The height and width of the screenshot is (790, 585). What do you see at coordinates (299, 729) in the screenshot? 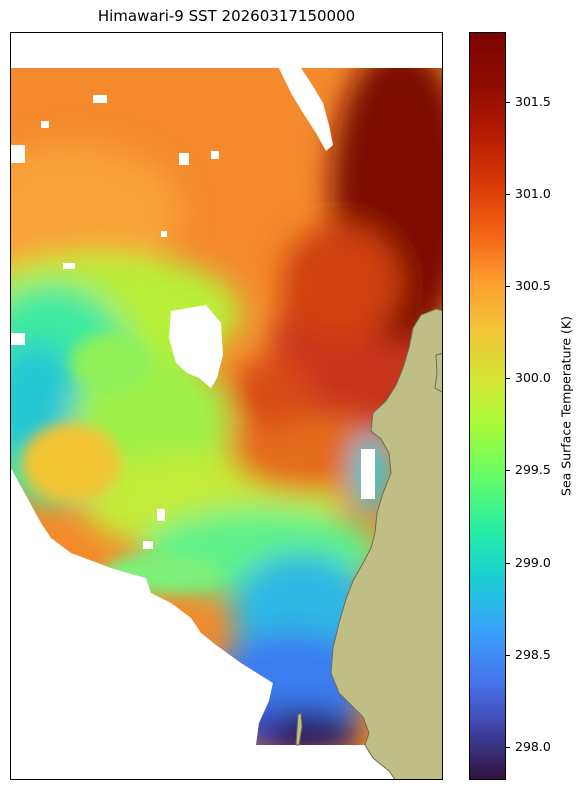
I see `small-island` at bounding box center [299, 729].